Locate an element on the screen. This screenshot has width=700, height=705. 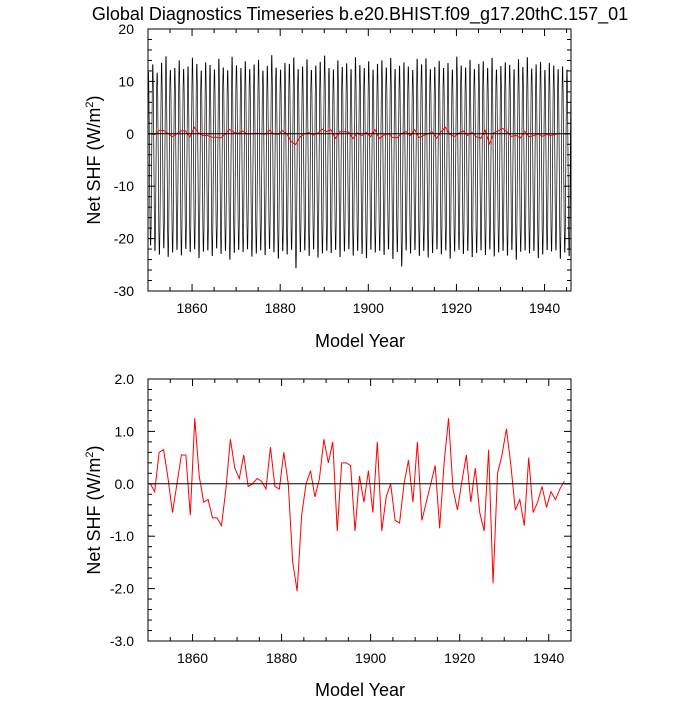
top-x-tick-label: 1860 is located at coordinates (191, 308).